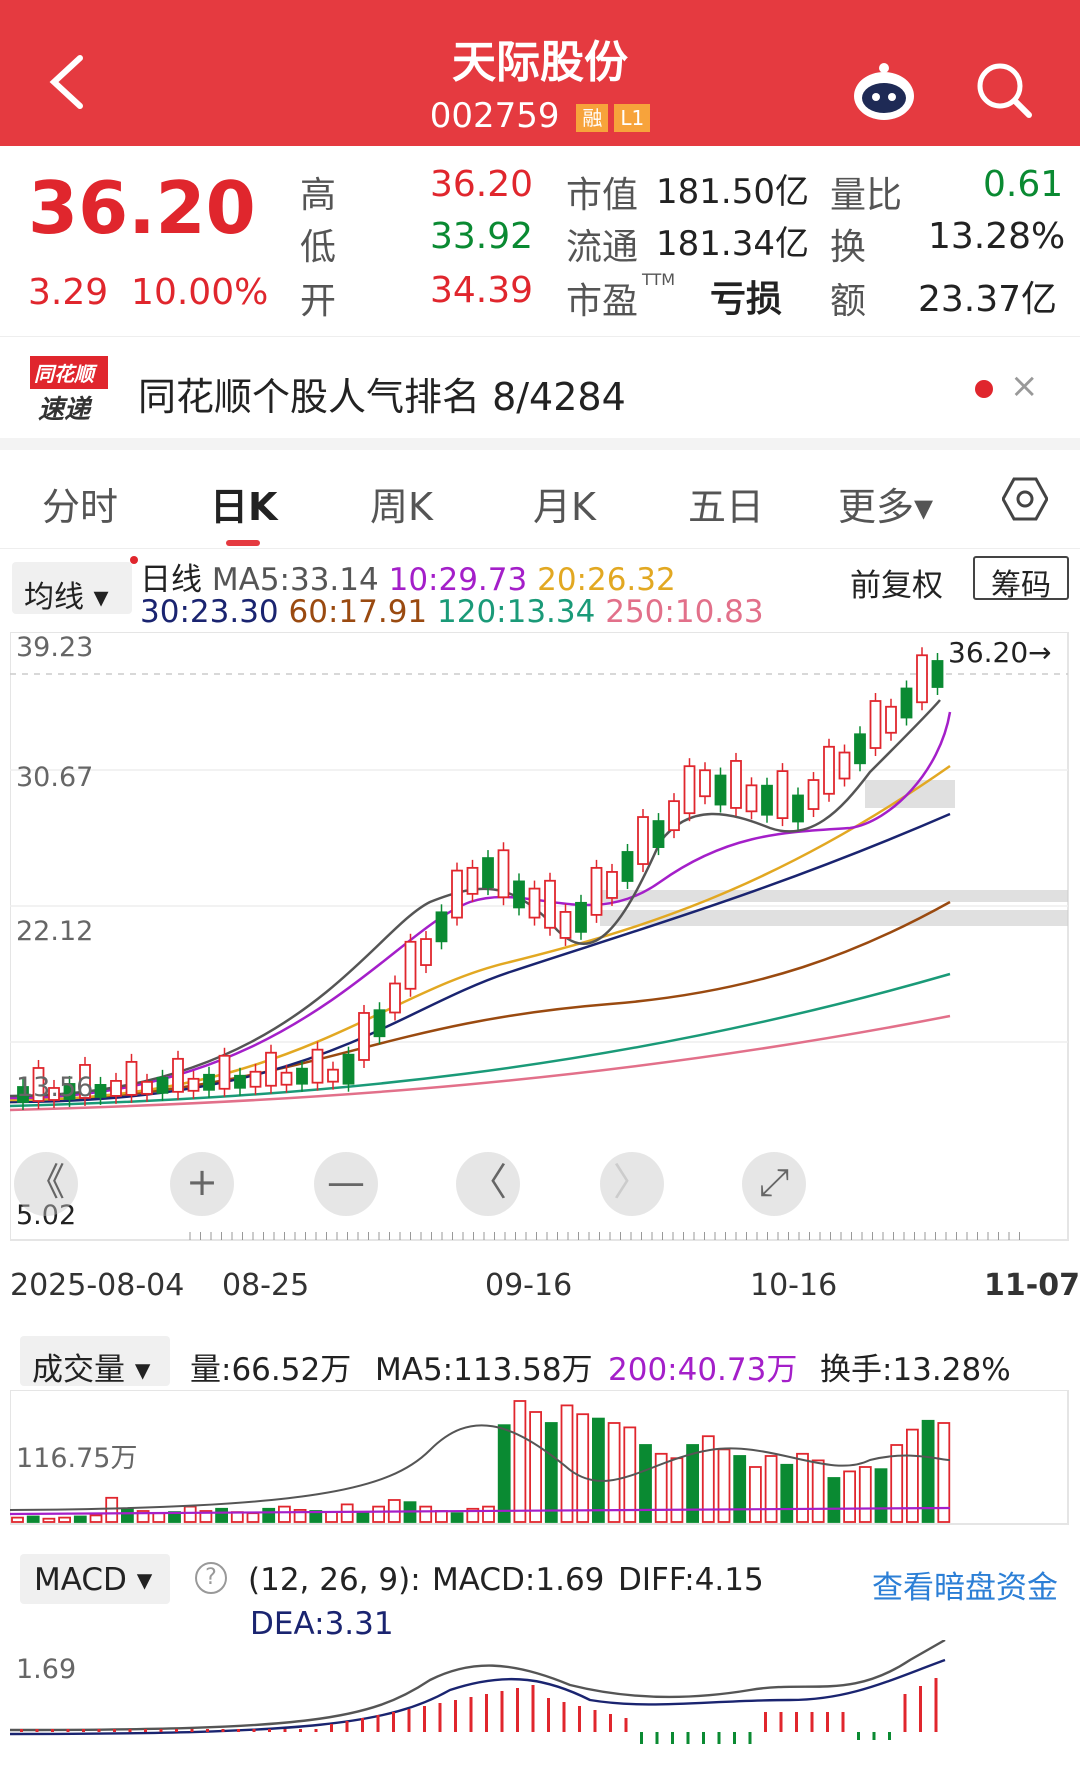  Describe the element at coordinates (95, 1362) in the screenshot. I see `volume-indicator-select: 成交量 ▾` at that location.